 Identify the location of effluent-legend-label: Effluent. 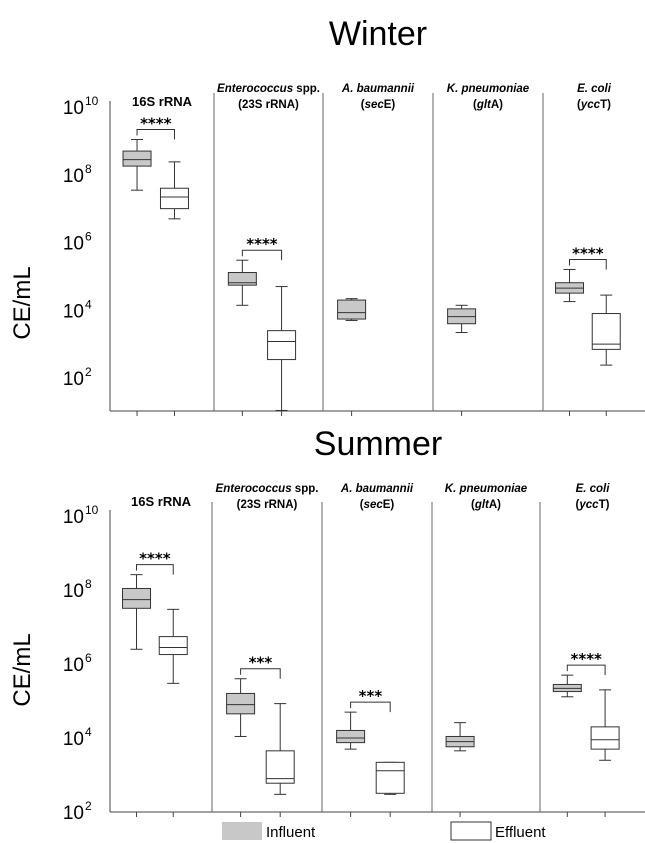
(520, 832).